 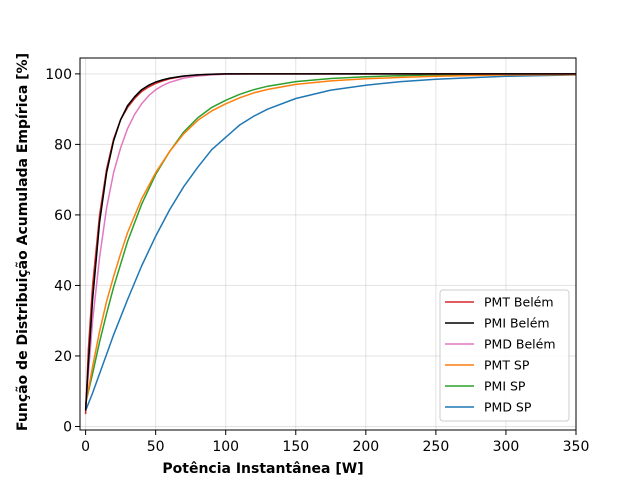 I want to click on x-tick-label: 200, so click(x=365, y=447).